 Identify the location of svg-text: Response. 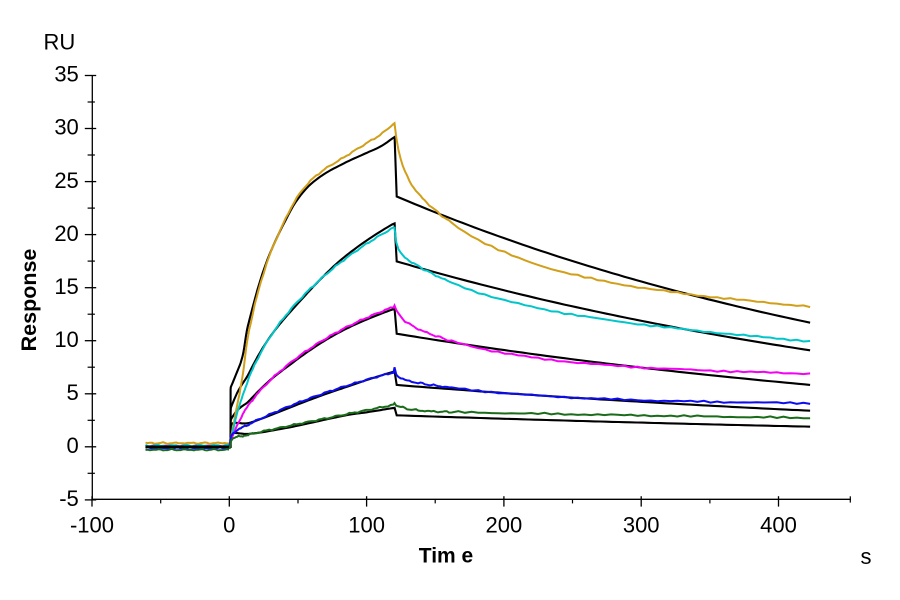
(29, 300).